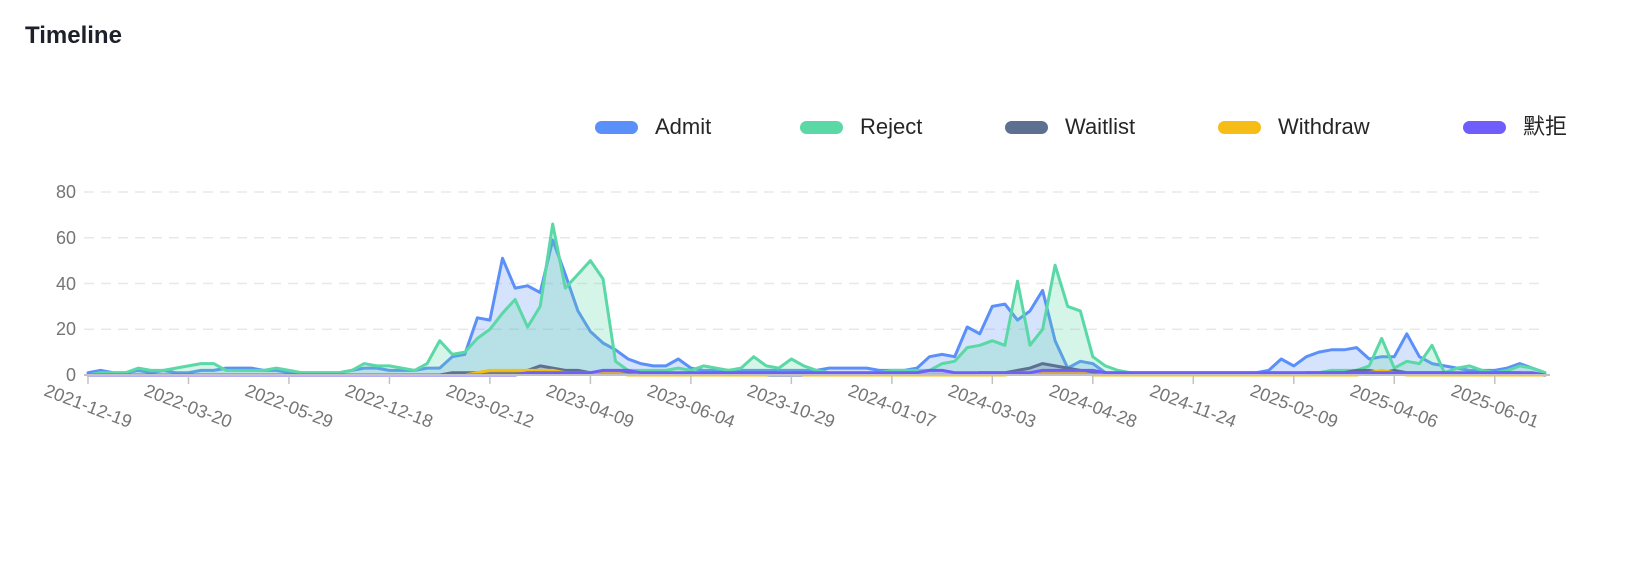  Describe the element at coordinates (70, 375) in the screenshot. I see `y-axis-label-0: 0` at that location.